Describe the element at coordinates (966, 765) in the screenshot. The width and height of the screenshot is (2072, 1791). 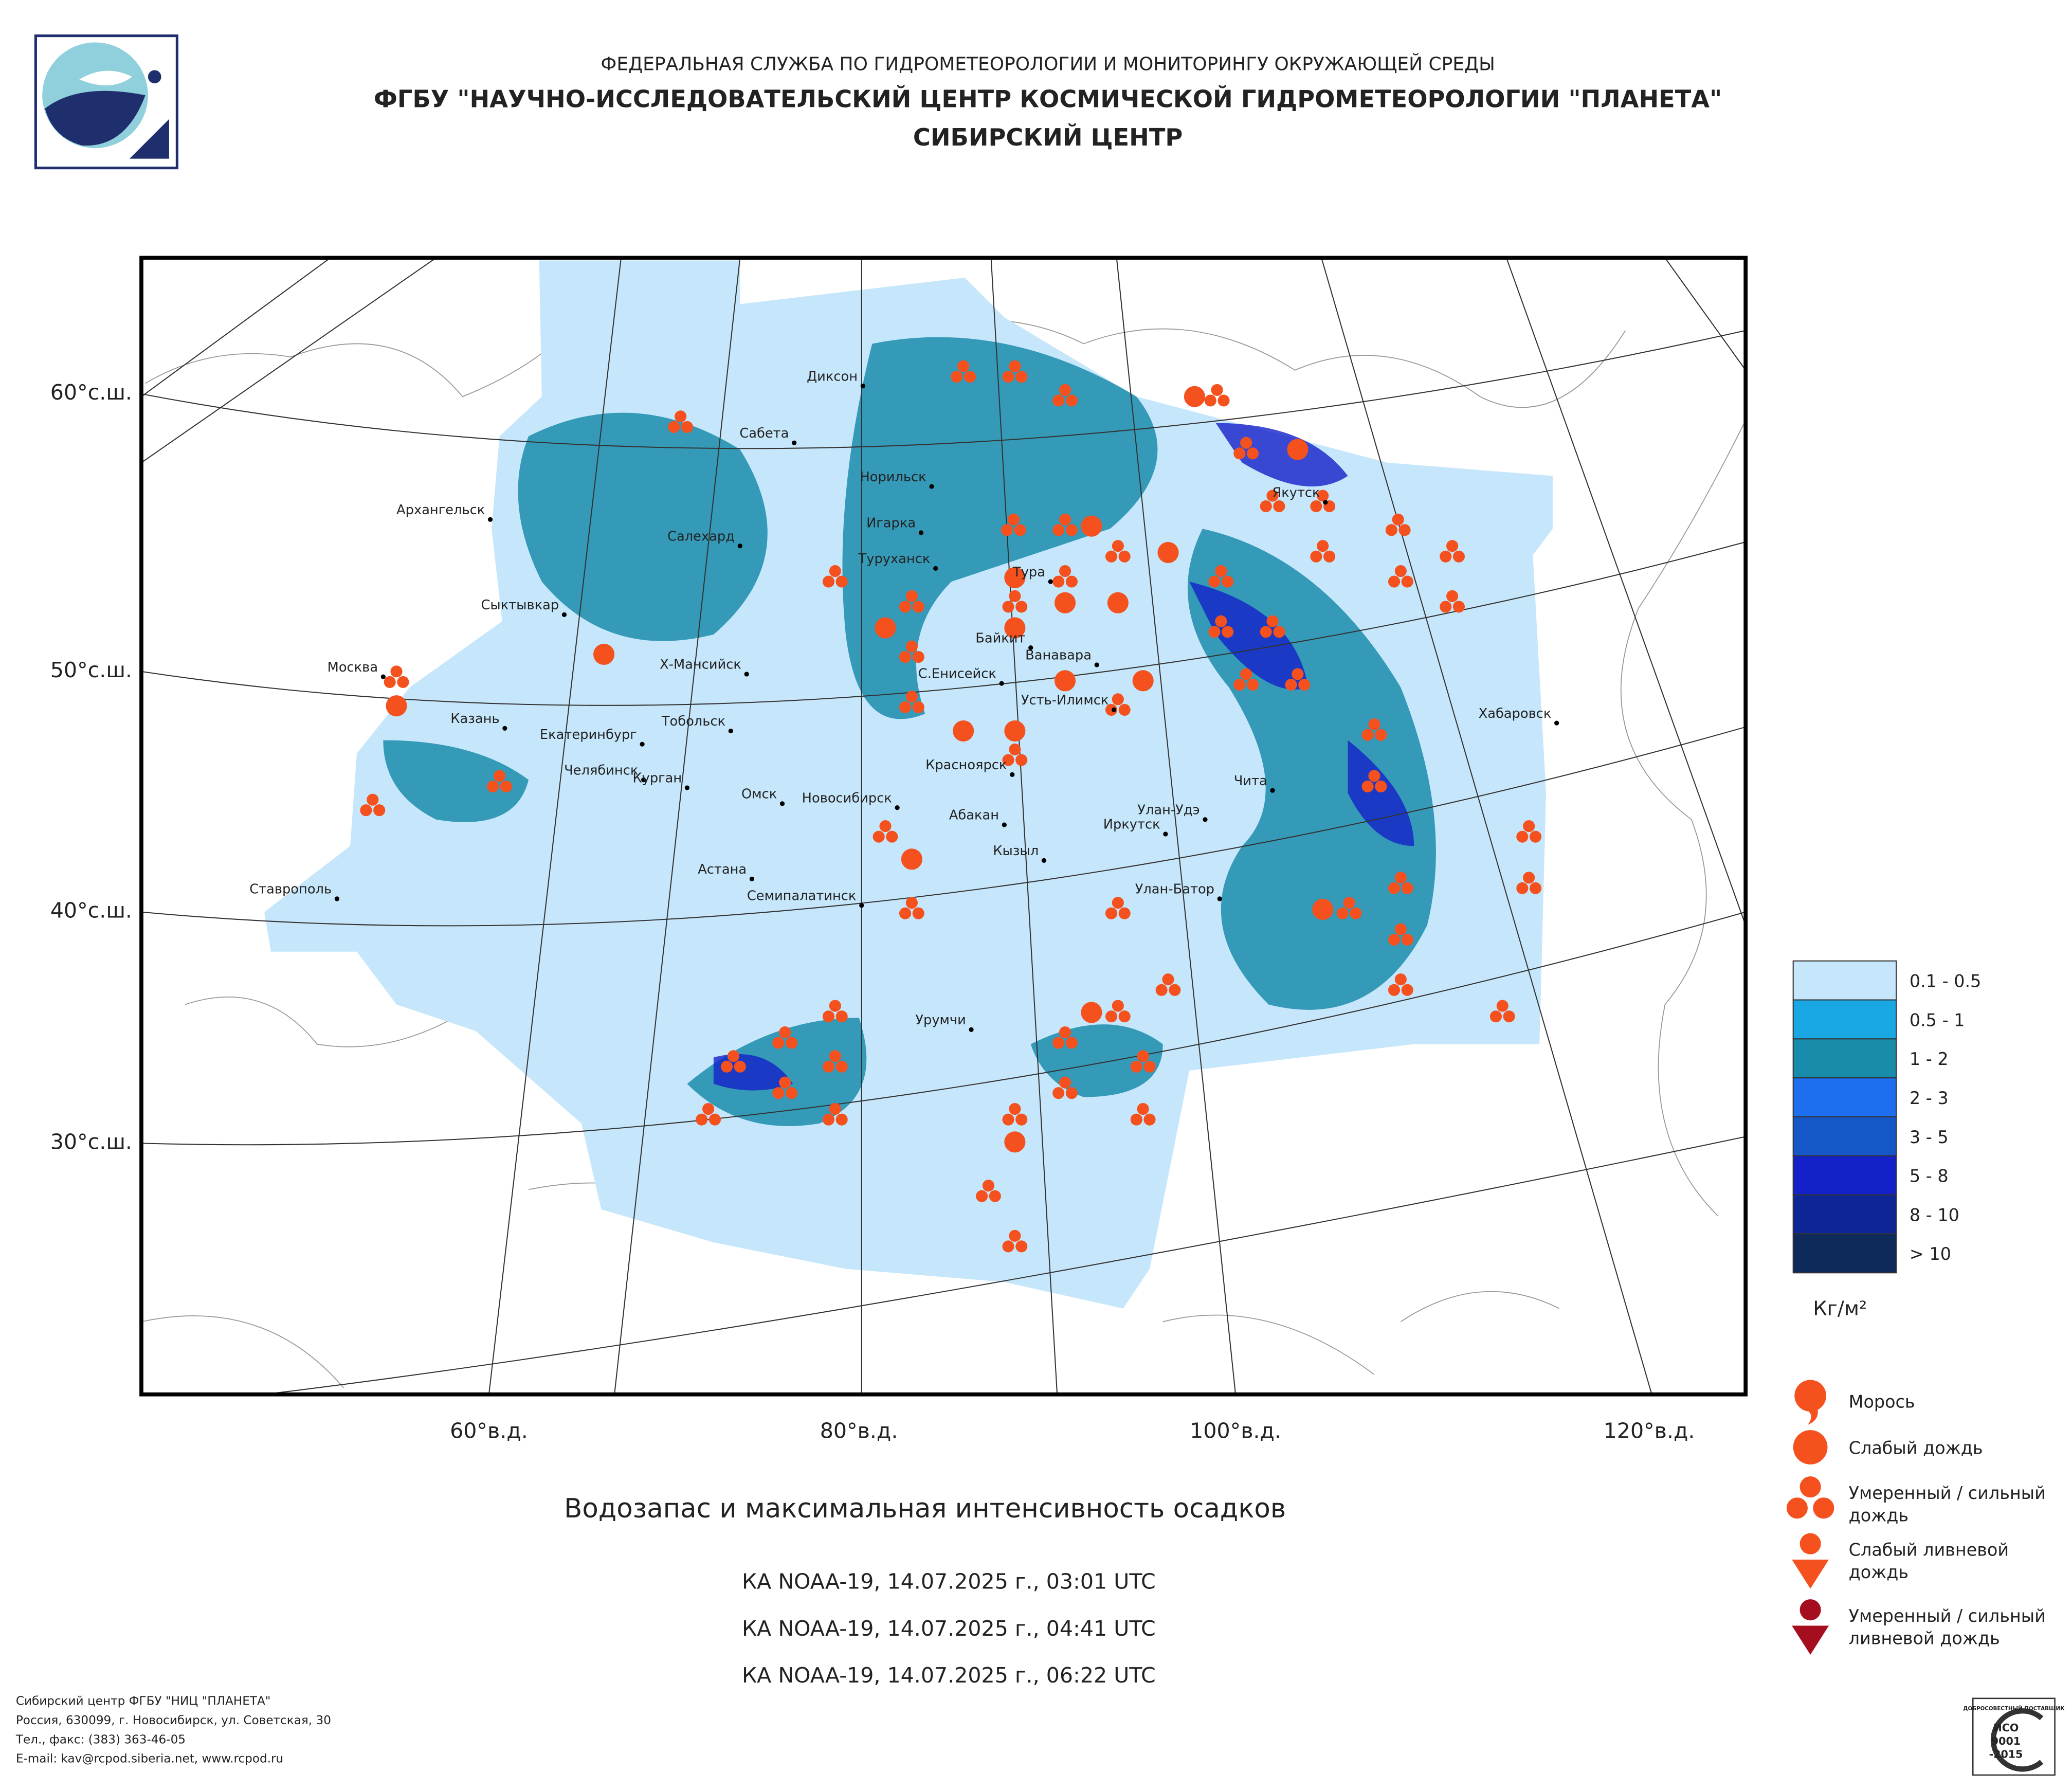
I see `city-label: Красноярск` at that location.